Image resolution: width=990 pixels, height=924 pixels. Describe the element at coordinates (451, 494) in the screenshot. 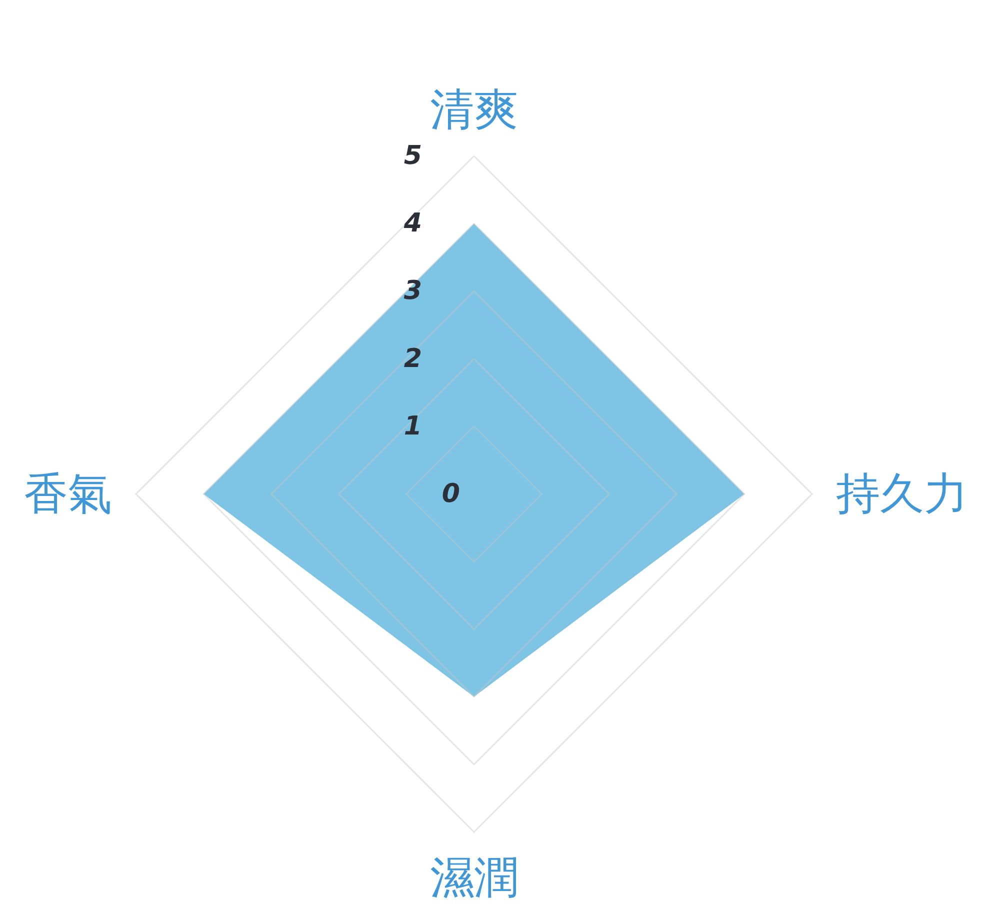

I see `y-tick-label: 0` at that location.